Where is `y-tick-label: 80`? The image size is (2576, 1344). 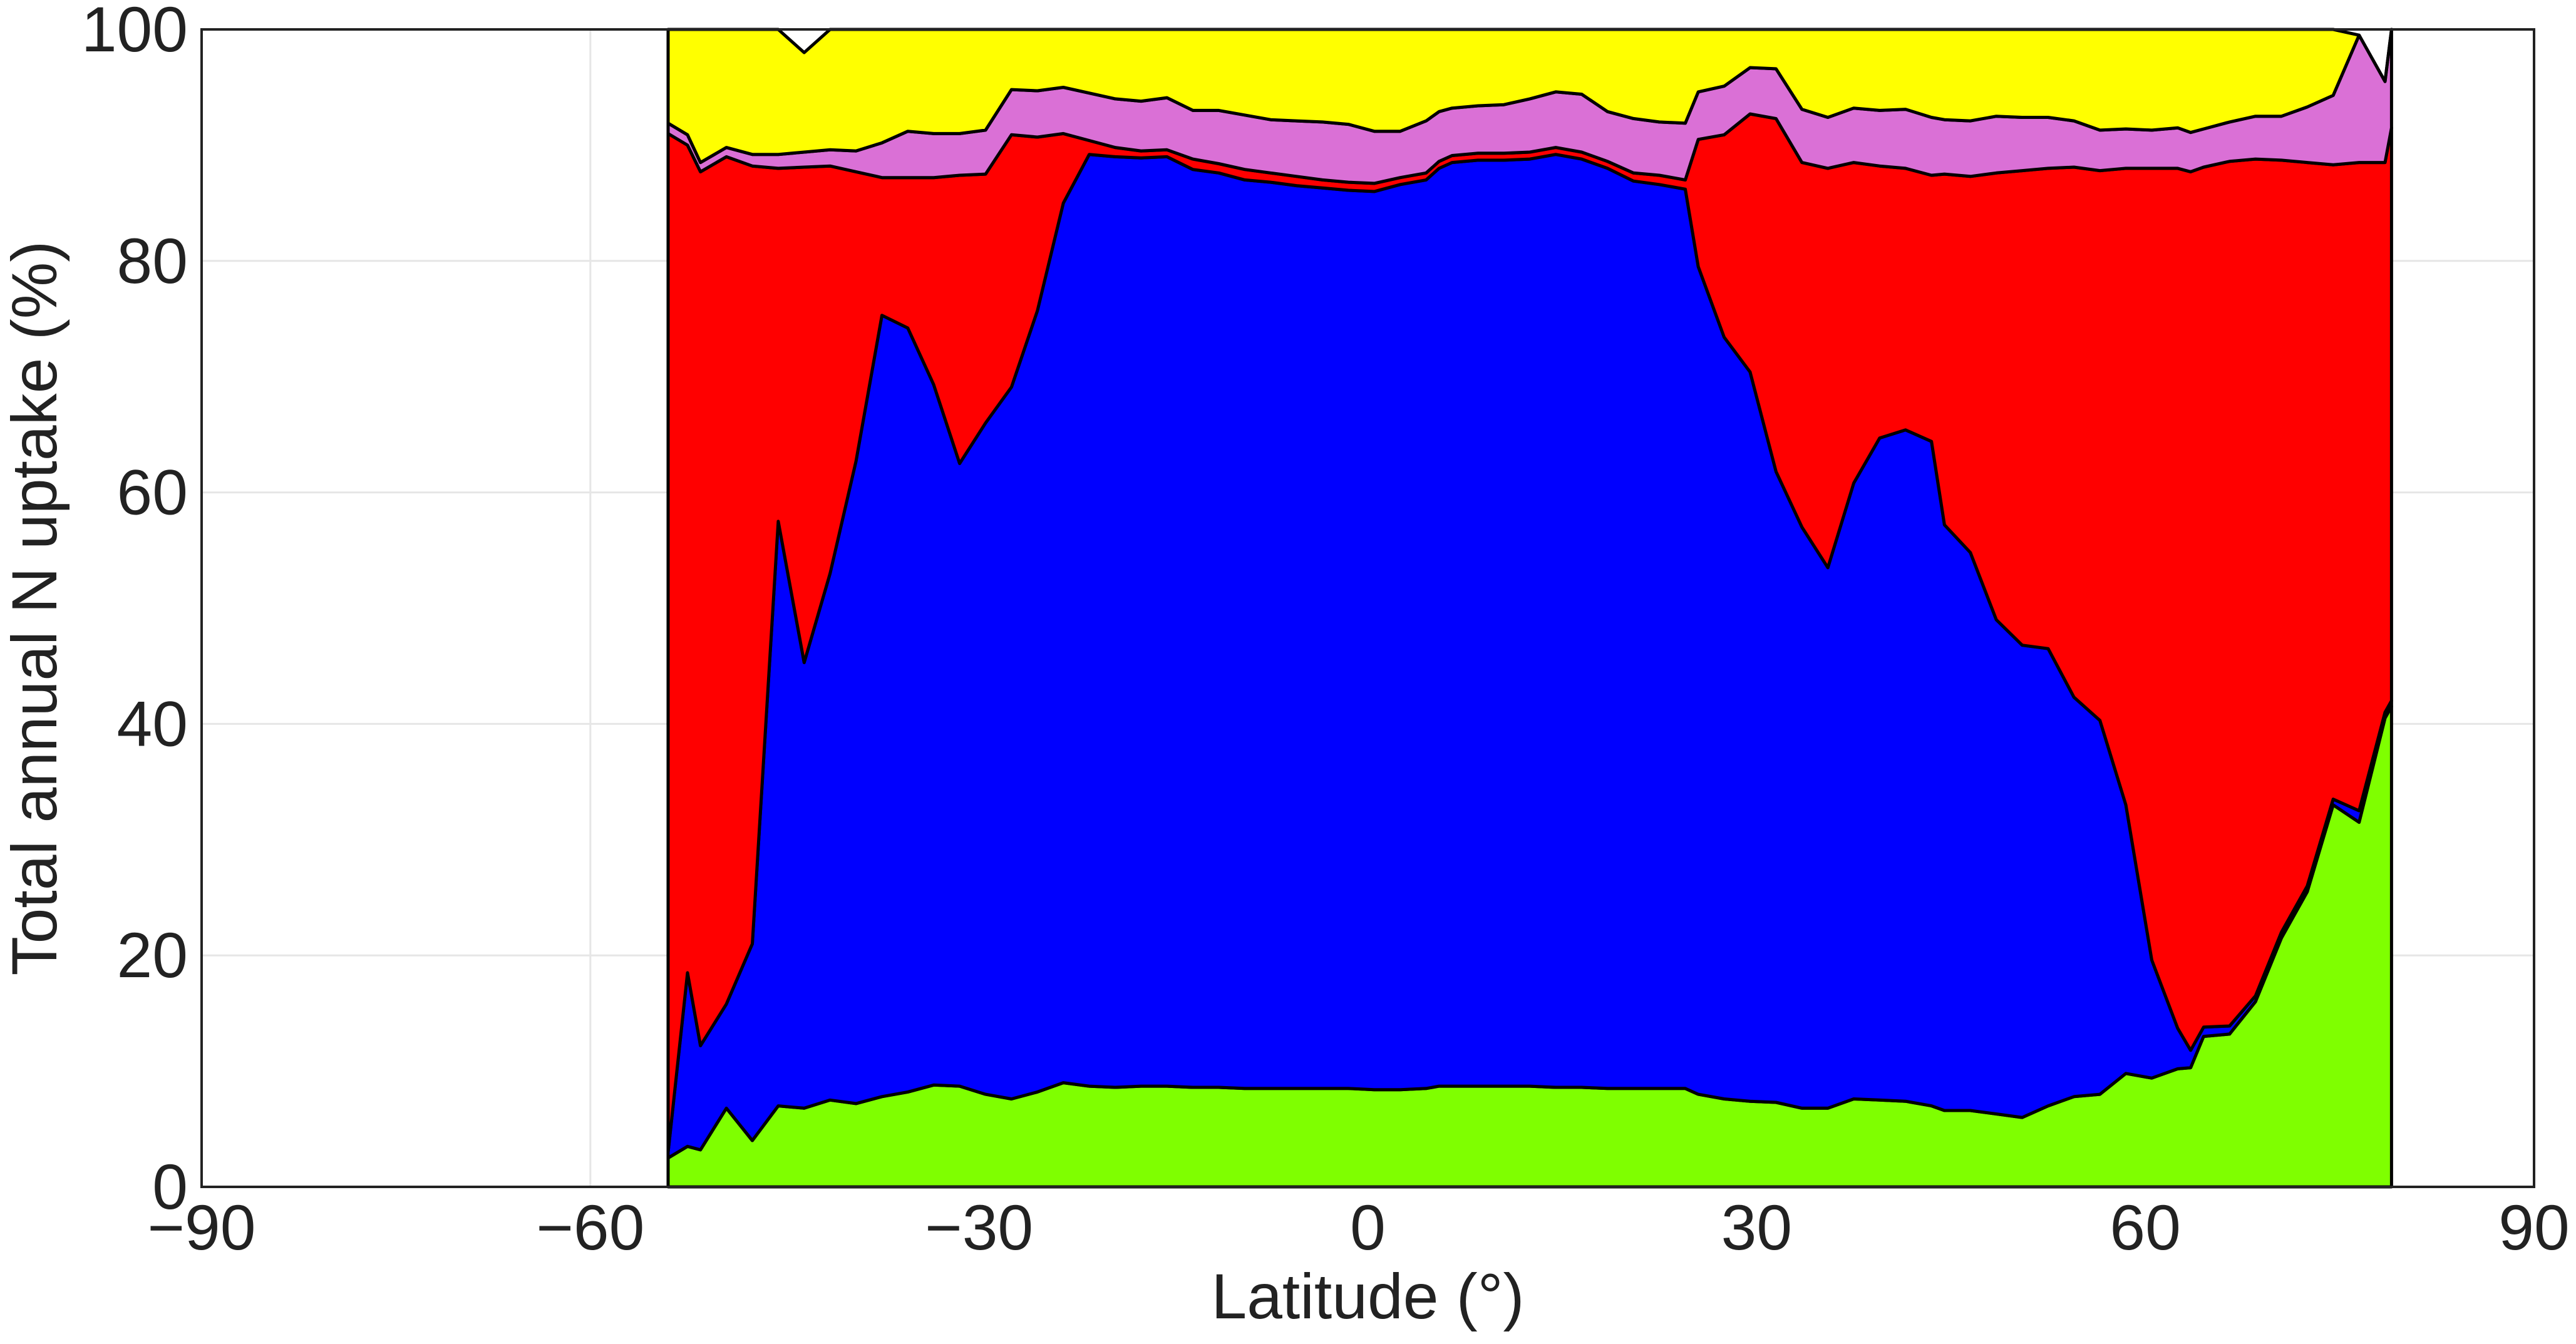 y-tick-label: 80 is located at coordinates (152, 261).